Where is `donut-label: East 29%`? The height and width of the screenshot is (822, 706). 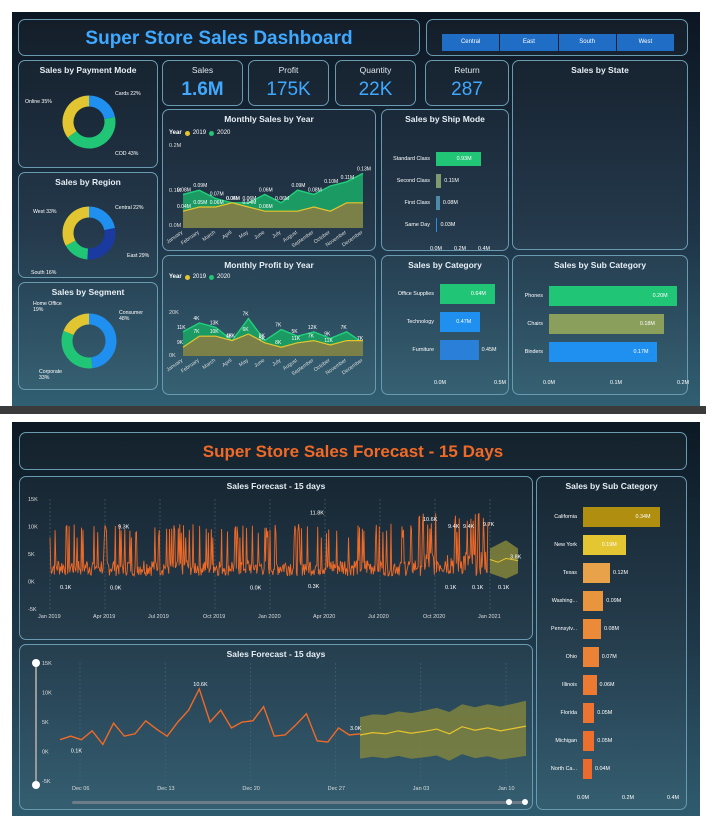
donut-label: East 29% is located at coordinates (138, 256).